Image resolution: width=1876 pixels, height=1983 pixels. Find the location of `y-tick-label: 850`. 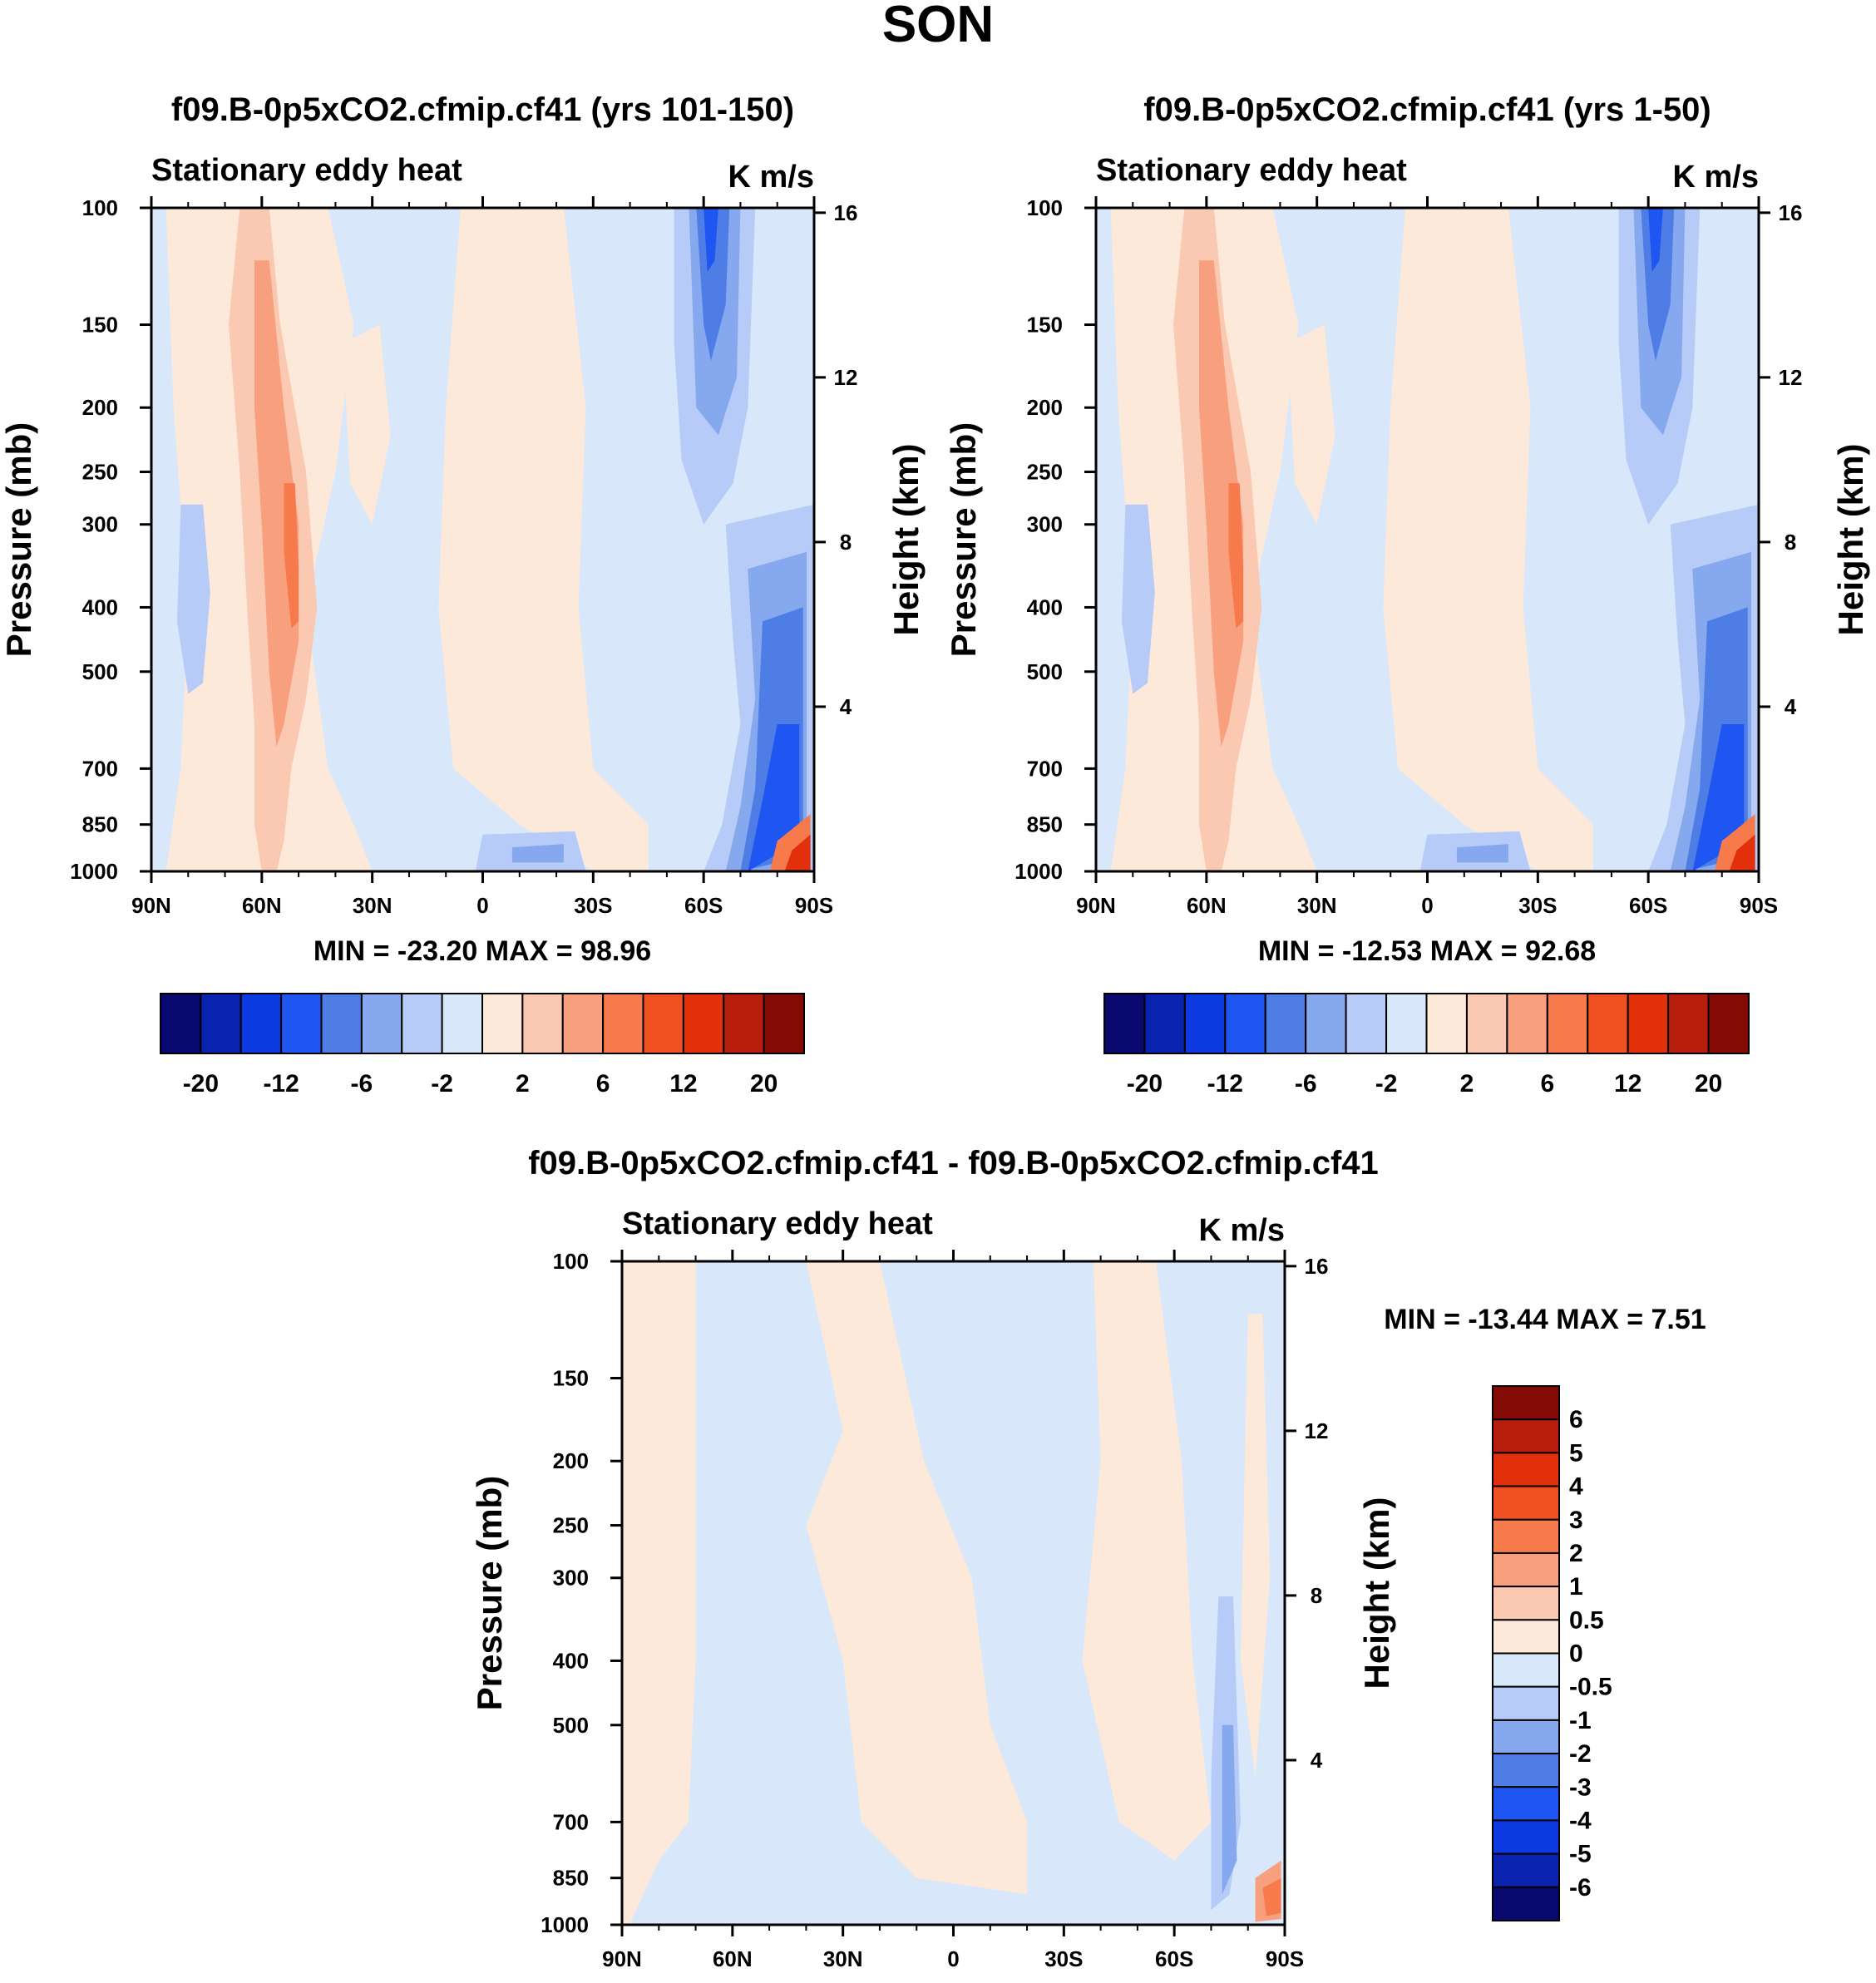

y-tick-label: 850 is located at coordinates (571, 1879).